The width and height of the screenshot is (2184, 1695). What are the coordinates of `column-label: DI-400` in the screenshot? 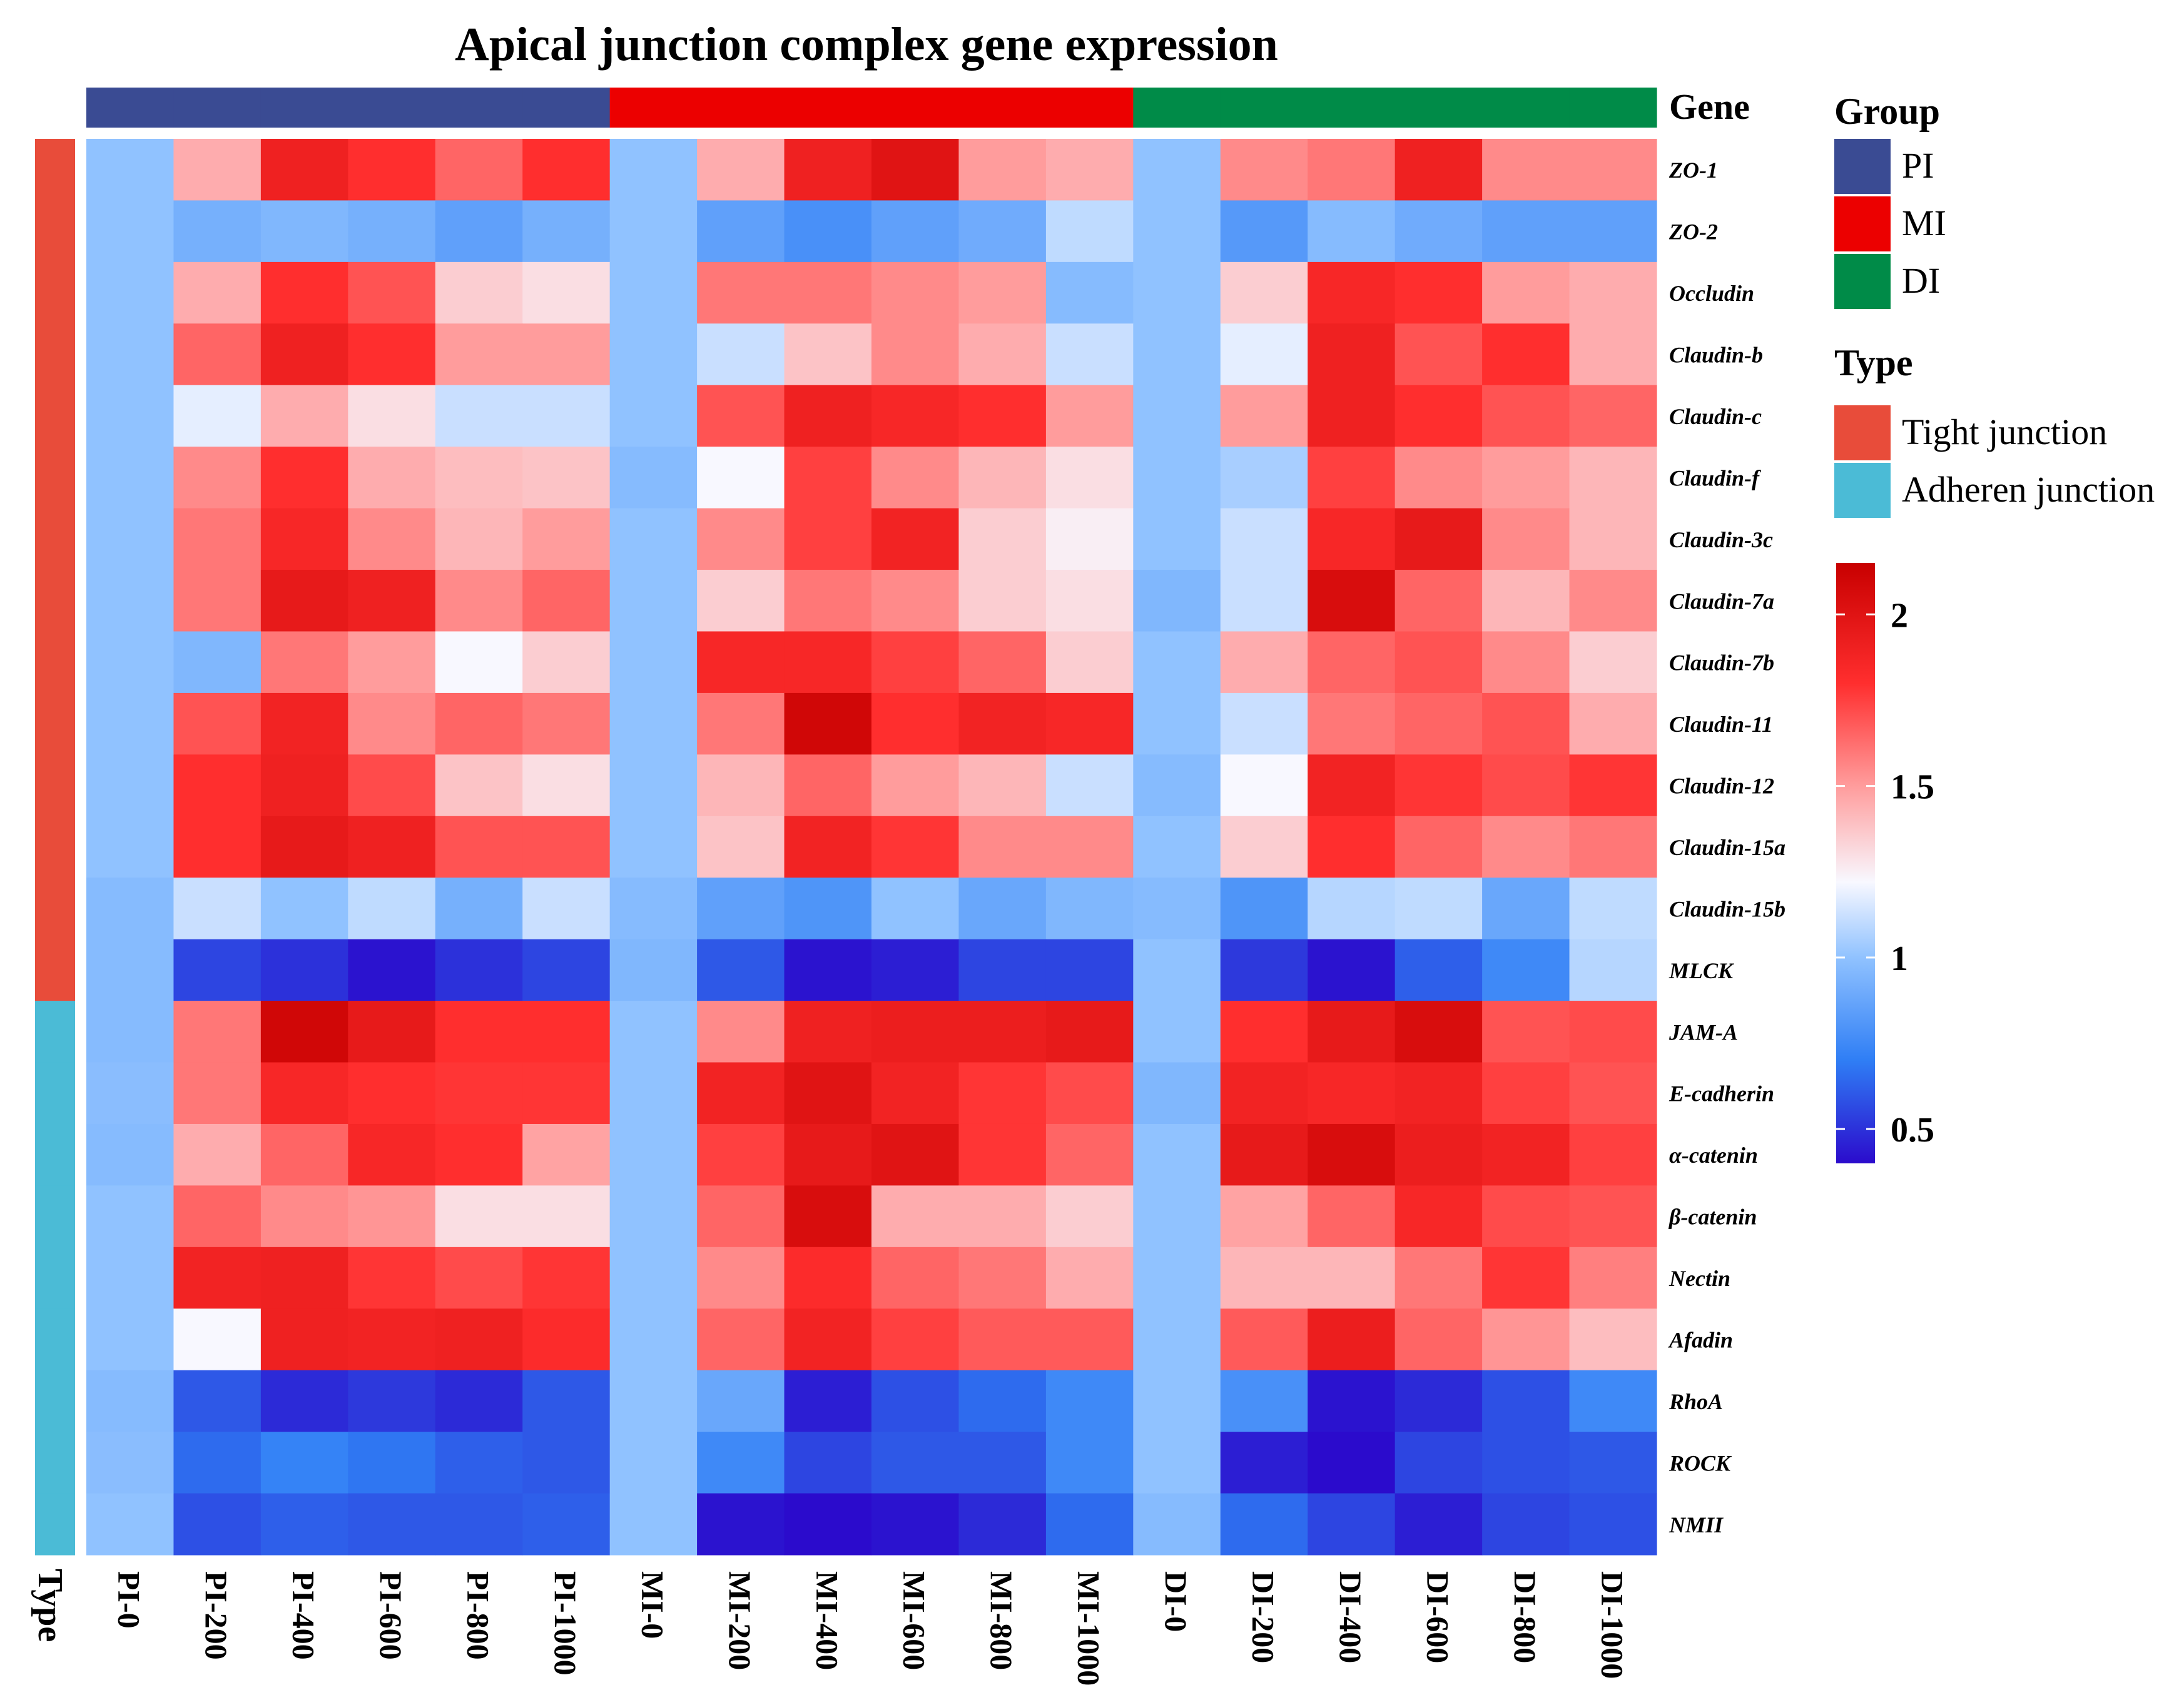 It's located at (1351, 1617).